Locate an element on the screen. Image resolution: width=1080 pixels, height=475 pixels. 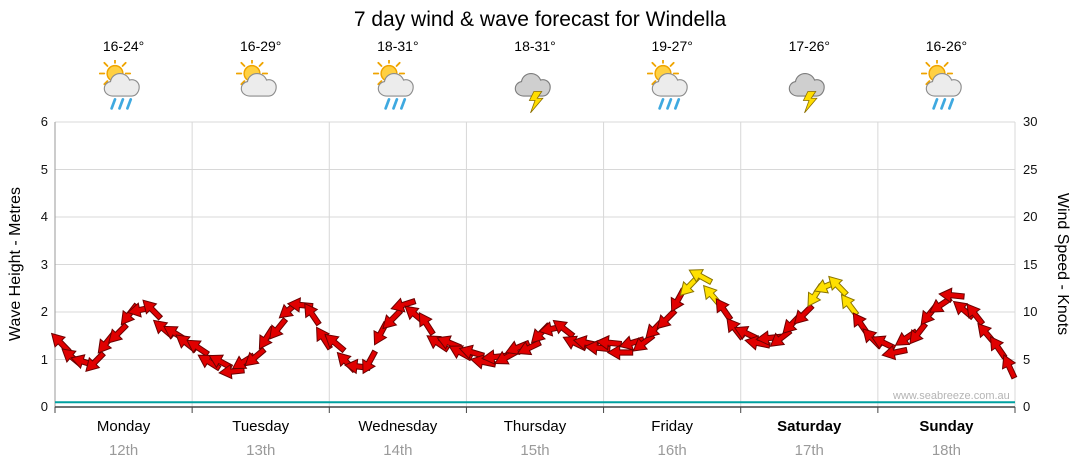
right-axis-tick-label: 5 is located at coordinates (1027, 359).